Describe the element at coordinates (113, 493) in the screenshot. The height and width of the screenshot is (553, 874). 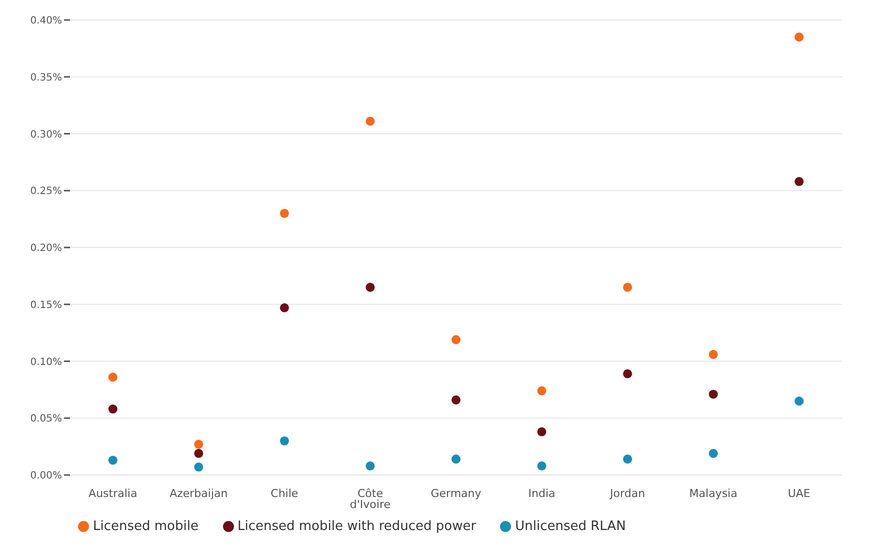
I see `x-tick-label: Australia` at that location.